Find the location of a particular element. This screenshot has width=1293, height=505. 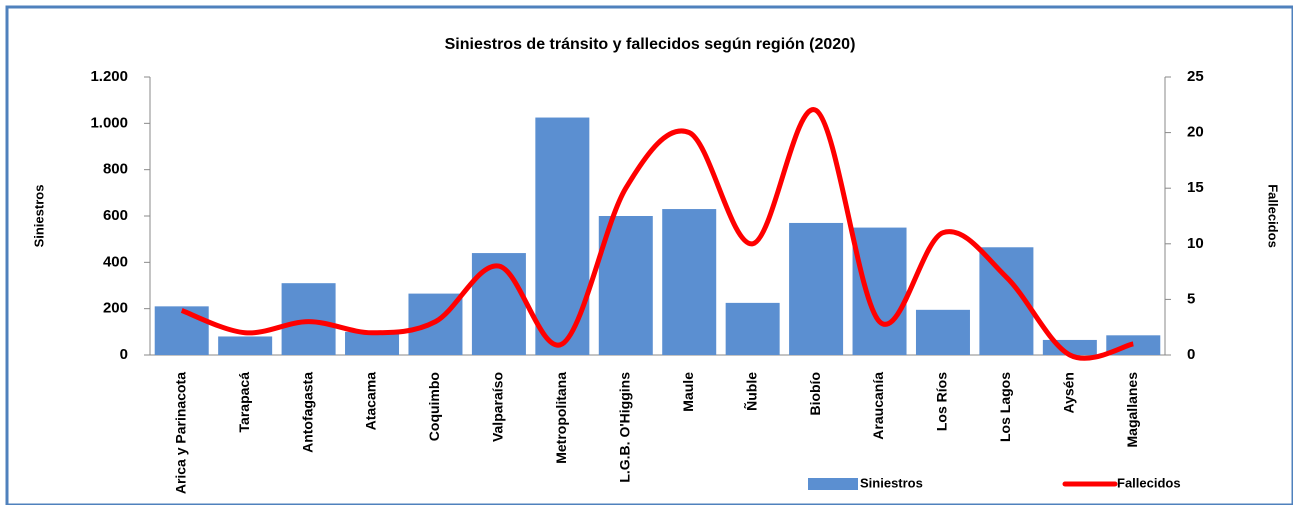

y-tick-label: 400 is located at coordinates (115, 261).